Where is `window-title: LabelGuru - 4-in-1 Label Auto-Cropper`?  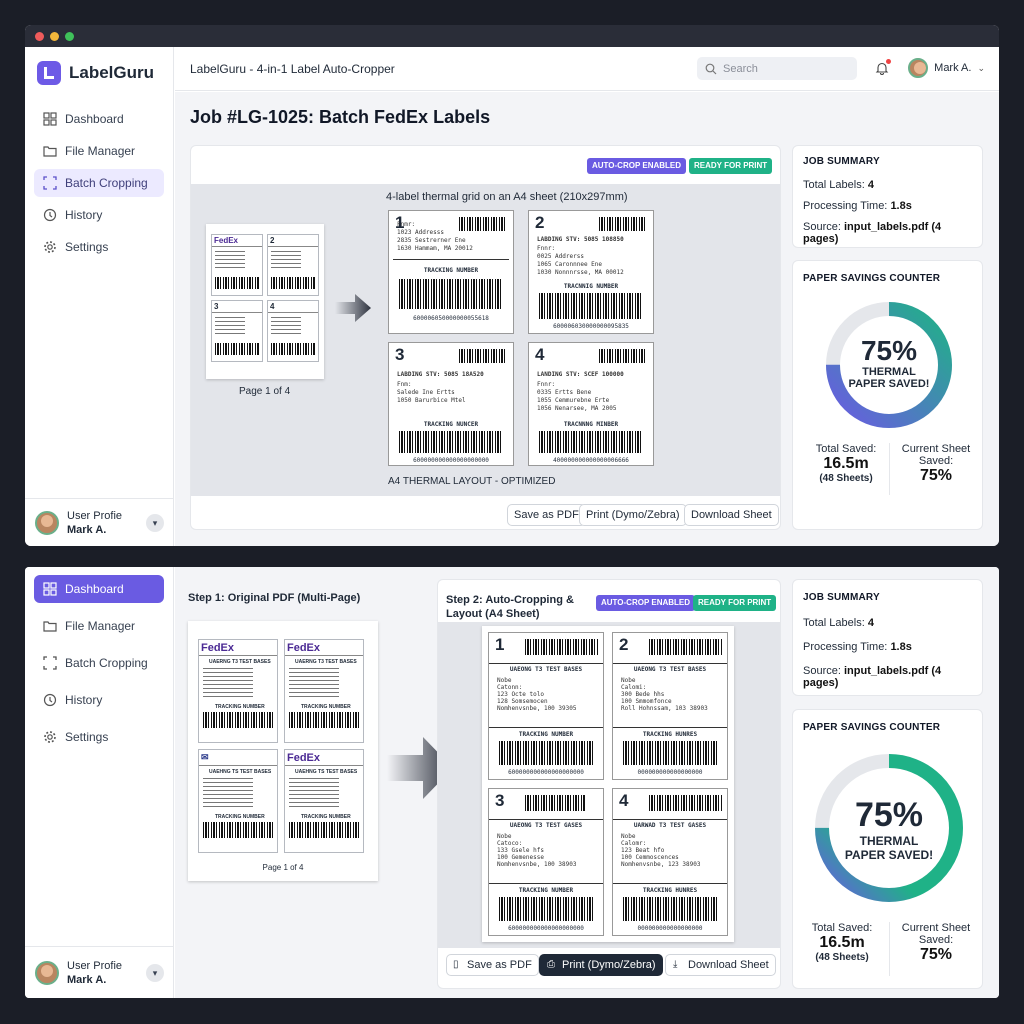
window-title: LabelGuru - 4-in-1 Label Auto-Cropper is located at coordinates (292, 68).